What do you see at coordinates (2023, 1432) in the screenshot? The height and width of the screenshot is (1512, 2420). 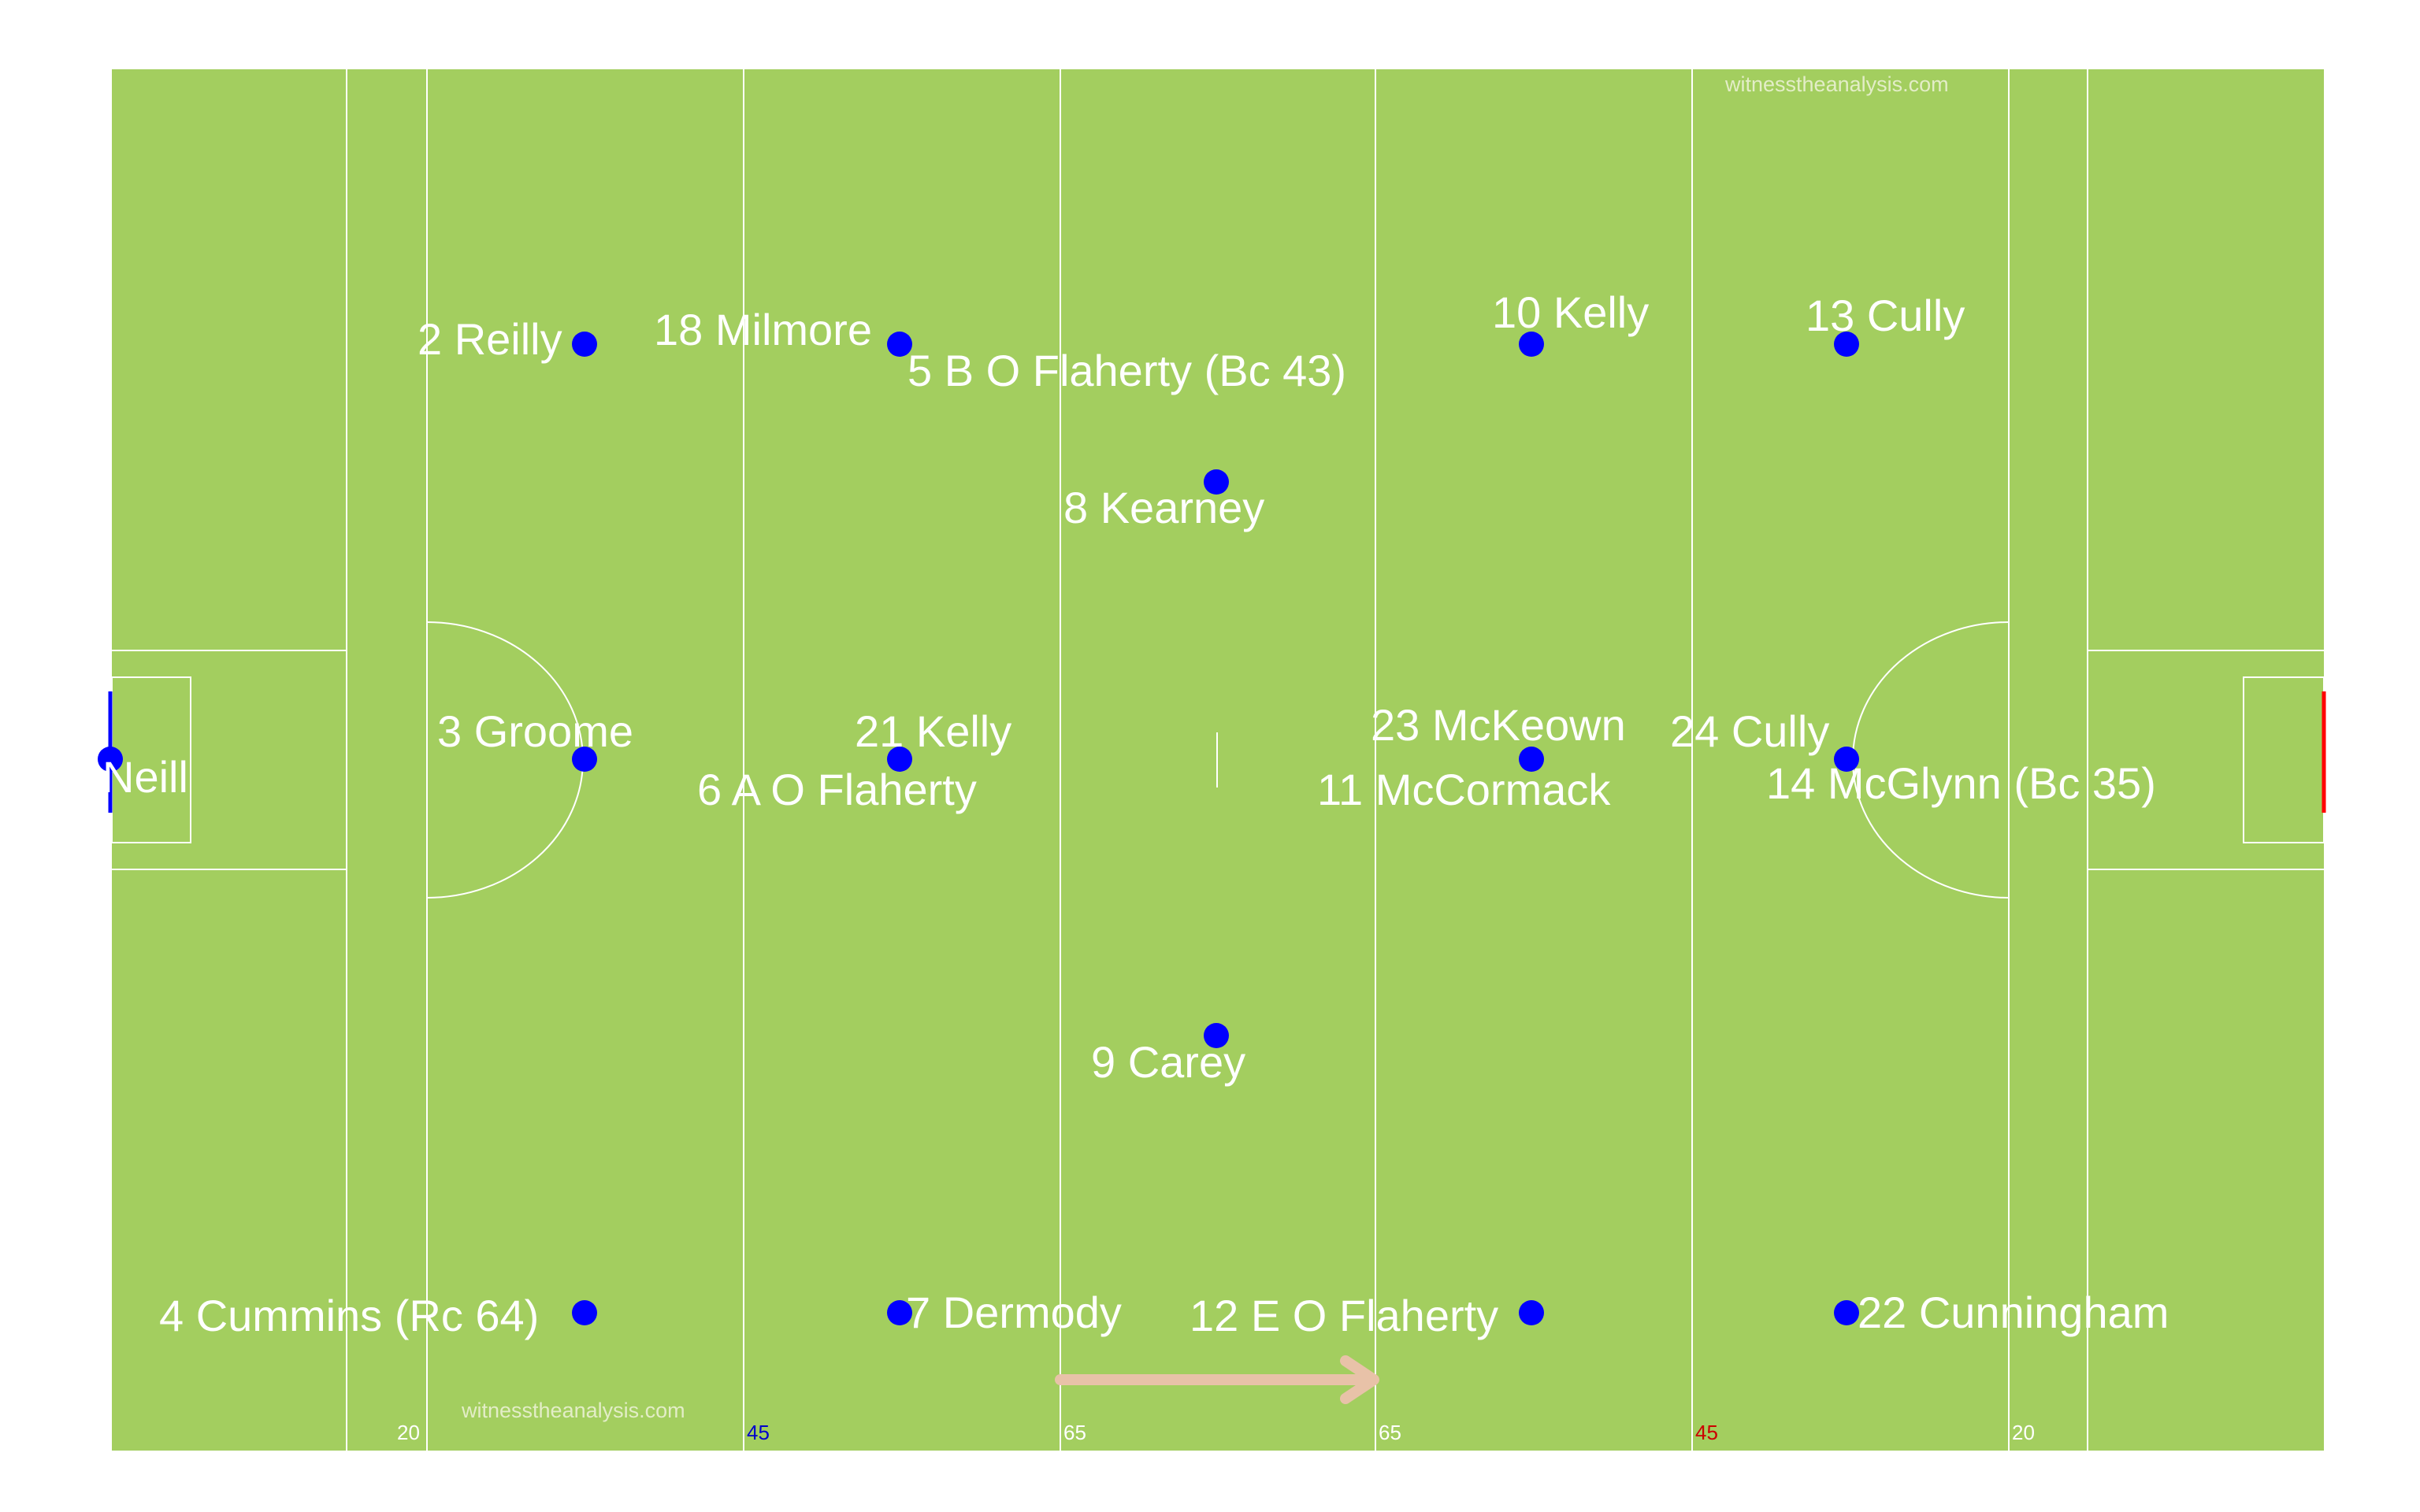 I see `distance-marker-right-20: 20` at bounding box center [2023, 1432].